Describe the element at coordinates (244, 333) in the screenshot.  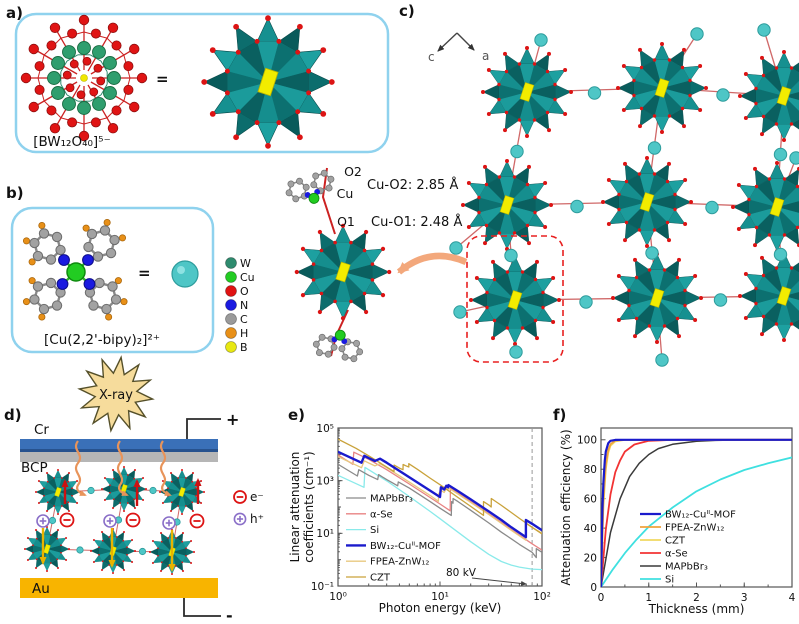
I see `atom-legend-label: H` at that location.